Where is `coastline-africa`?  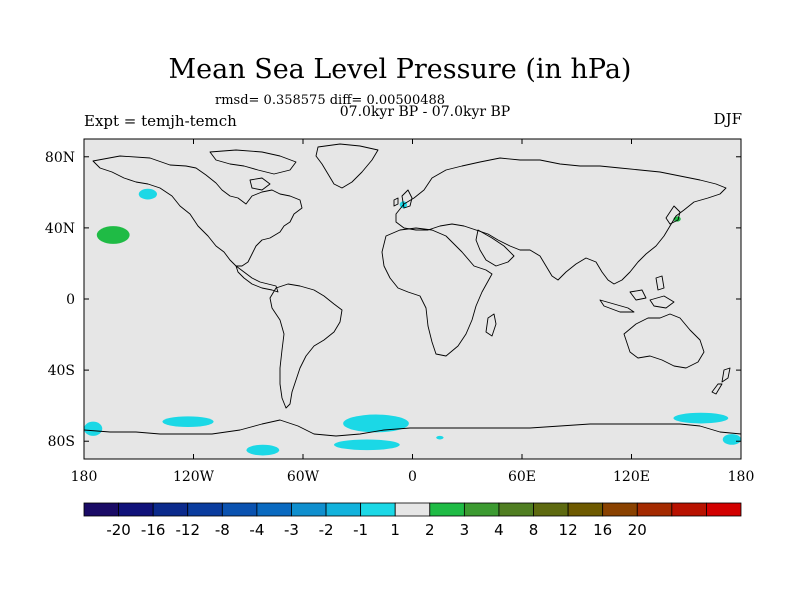
coastline-africa is located at coordinates (437, 292).